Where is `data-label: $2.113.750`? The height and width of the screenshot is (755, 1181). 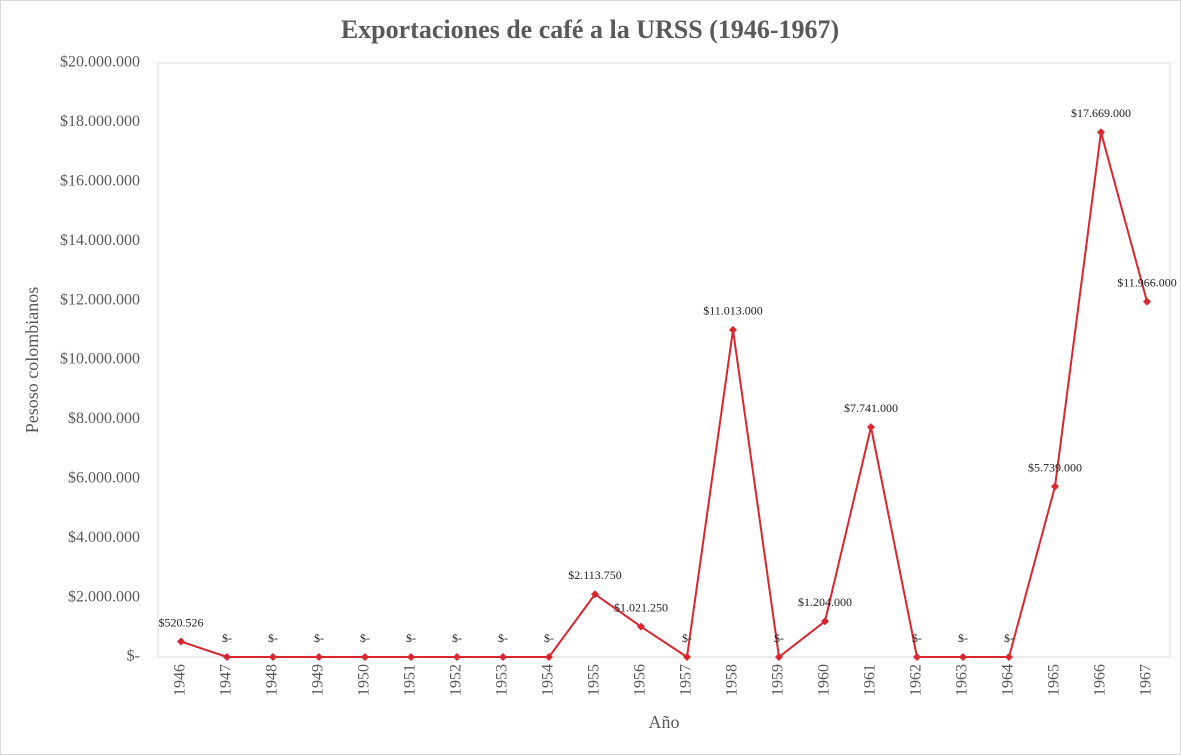
data-label: $2.113.750 is located at coordinates (595, 575).